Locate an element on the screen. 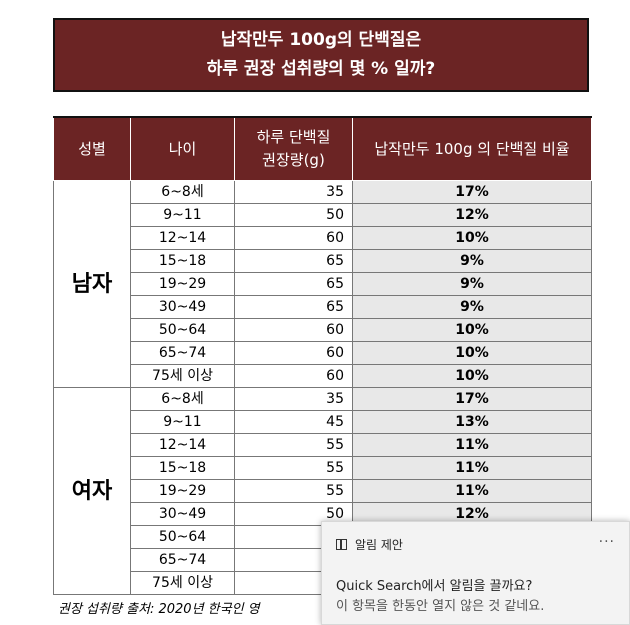 This screenshot has width=630, height=625. sex-cell: 여자 is located at coordinates (92, 491).